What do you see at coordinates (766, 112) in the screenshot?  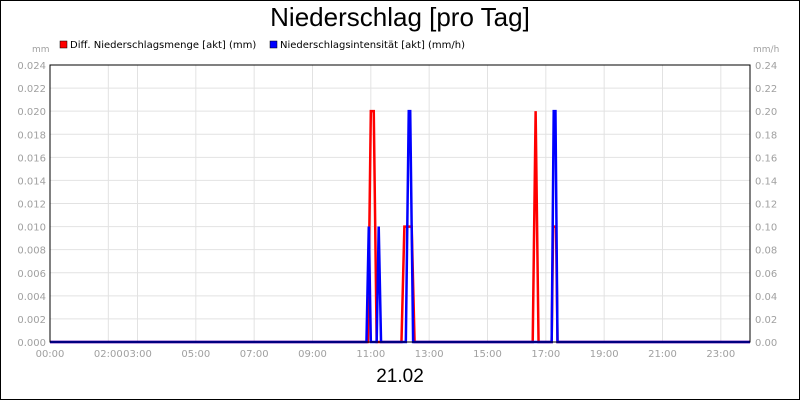 I see `y-right-tick-label: 0.20` at bounding box center [766, 112].